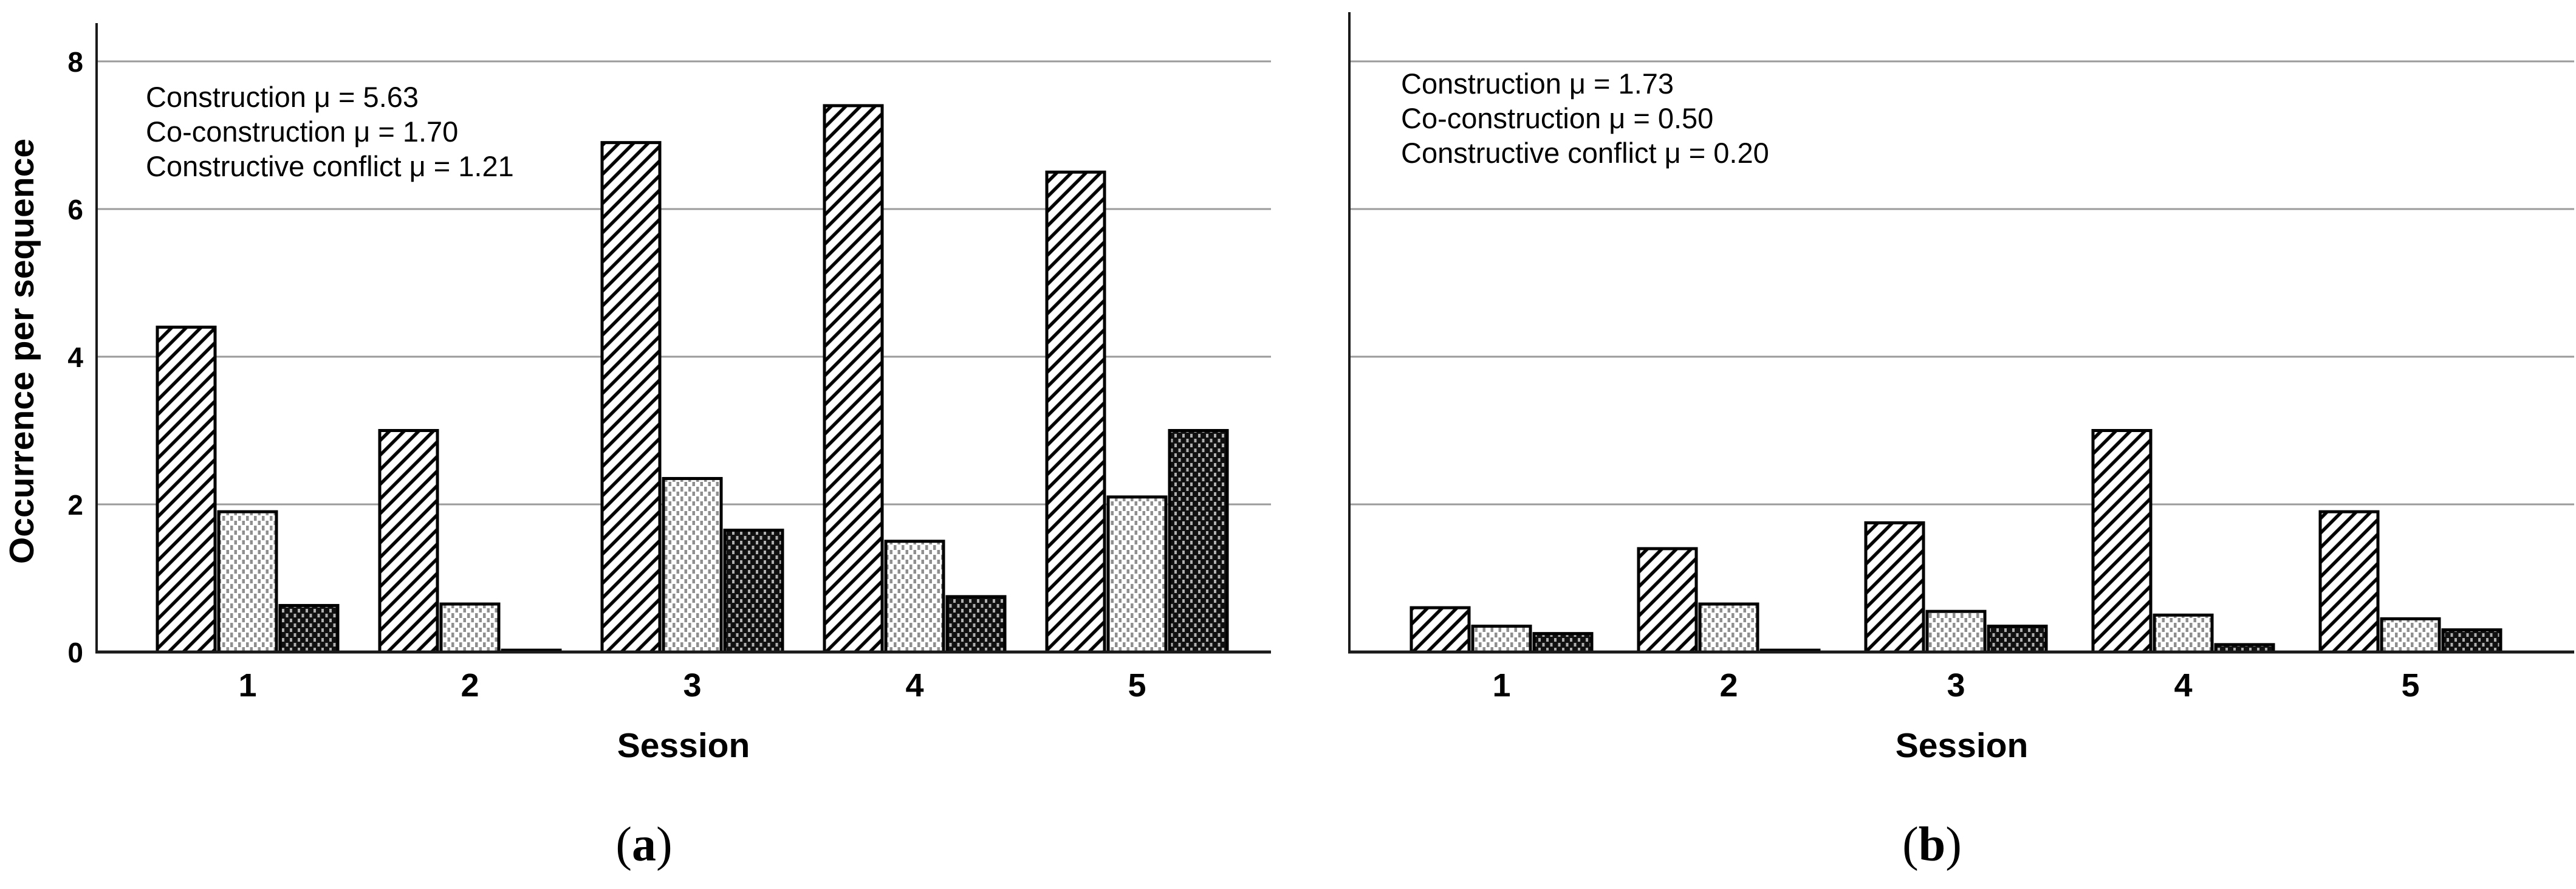 The width and height of the screenshot is (2576, 889). Describe the element at coordinates (1537, 83) in the screenshot. I see `mean-annotation-line: Construction μ = 1.73` at that location.